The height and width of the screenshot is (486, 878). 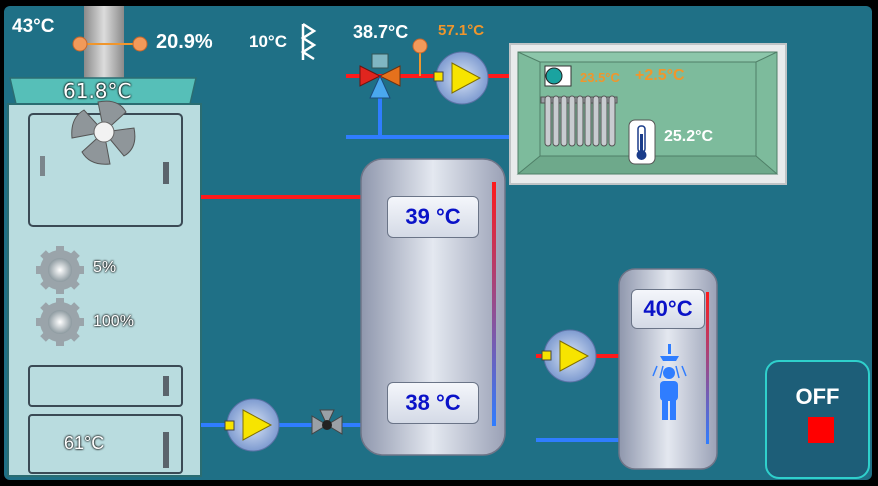 What do you see at coordinates (433, 217) in the screenshot?
I see `buffer-top-temperature: 39 °C` at bounding box center [433, 217].